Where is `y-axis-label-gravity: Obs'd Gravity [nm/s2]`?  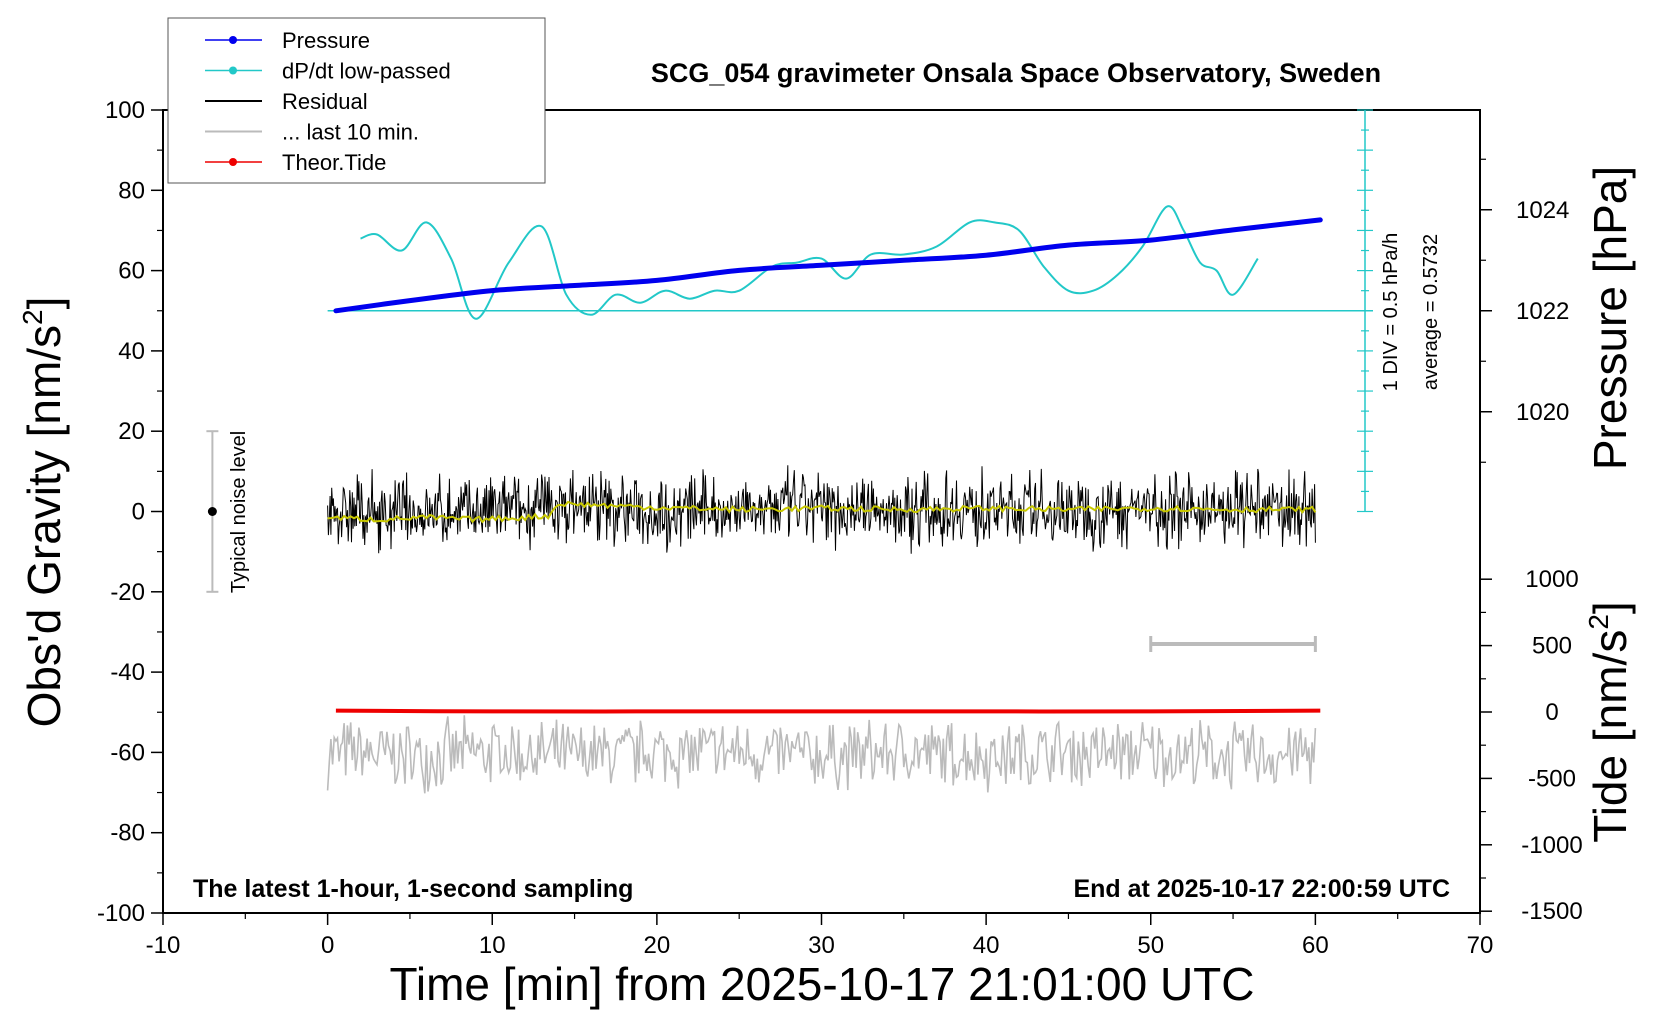
y-axis-label-gravity: Obs'd Gravity [nm/s2] is located at coordinates (43, 512).